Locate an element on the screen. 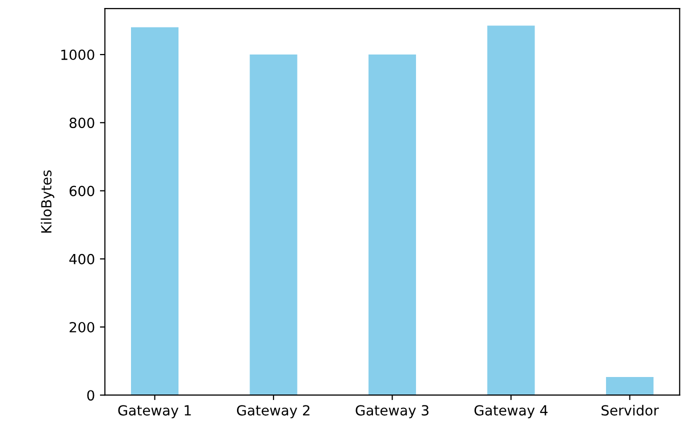 The height and width of the screenshot is (429, 690). x-tick-label: Gateway 4 is located at coordinates (511, 411).